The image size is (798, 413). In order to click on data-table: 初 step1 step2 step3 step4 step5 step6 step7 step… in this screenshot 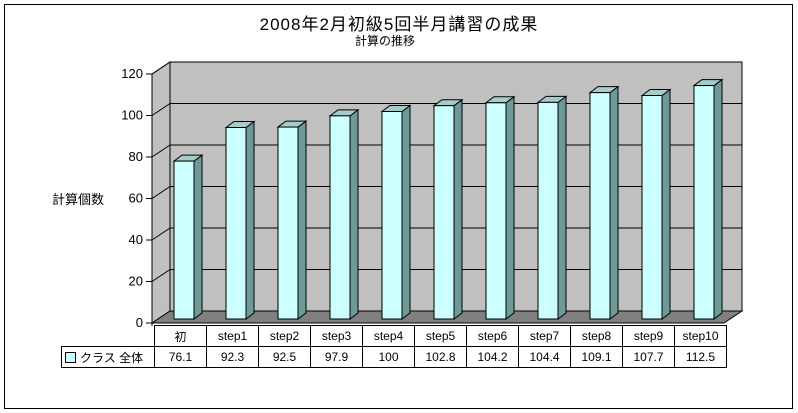, I will do `click(394, 346)`.